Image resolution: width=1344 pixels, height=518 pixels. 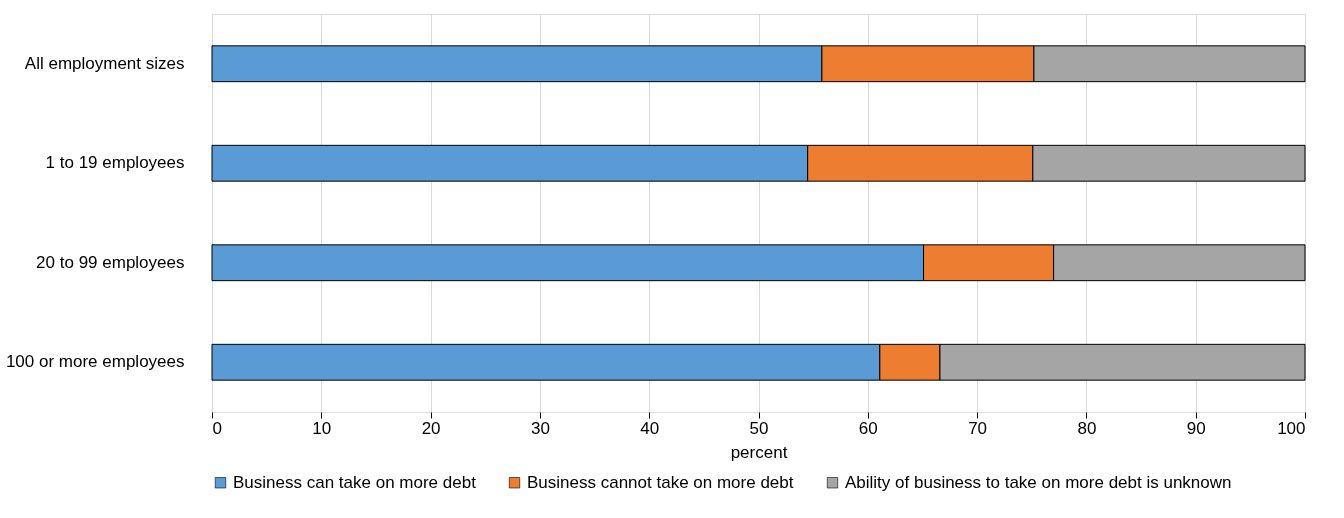 I want to click on x-tick-label: 20, so click(x=431, y=428).